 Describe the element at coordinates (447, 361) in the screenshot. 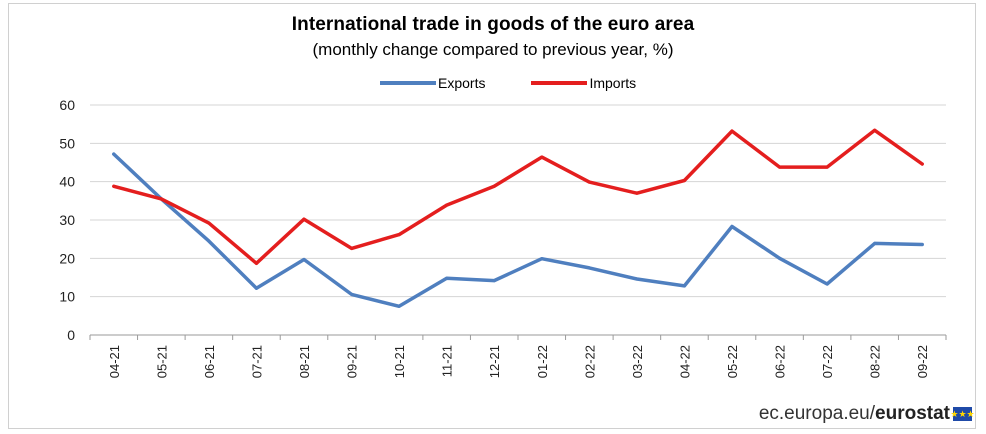

I see `x-tick-label-11-21: 11-21` at that location.